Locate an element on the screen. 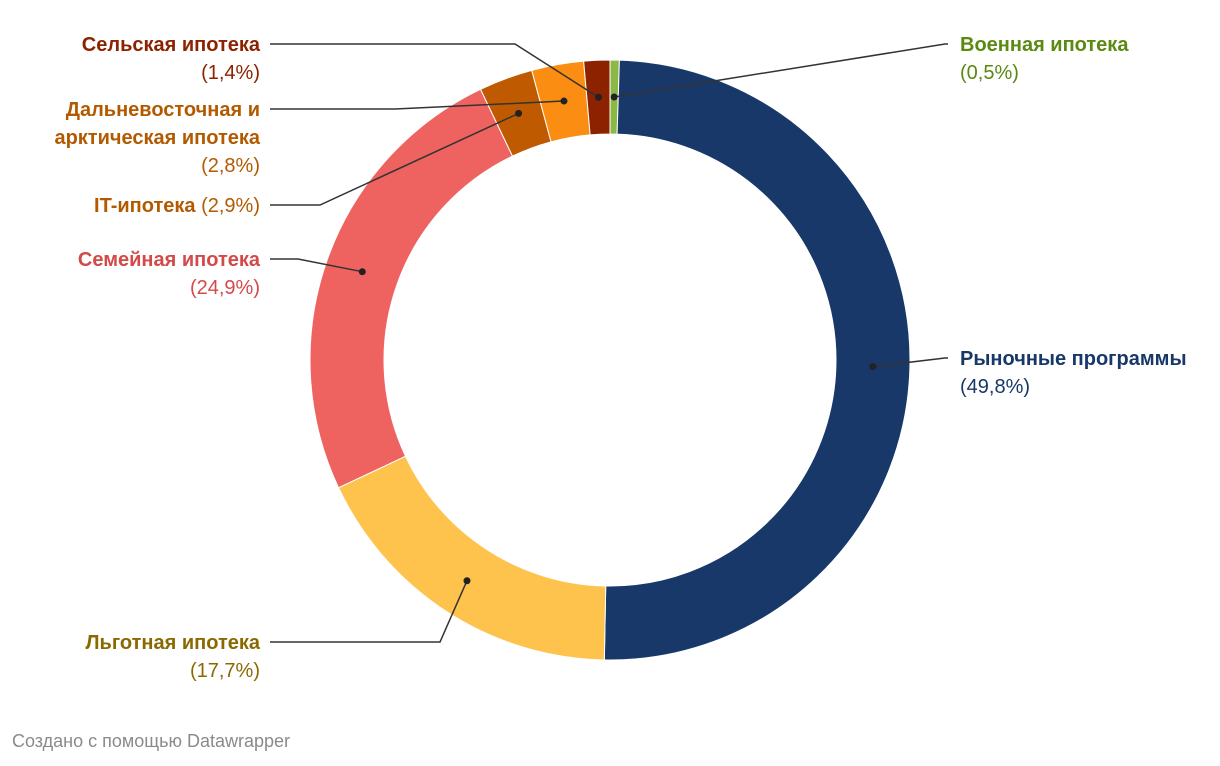  slice-value-5: (2,8%) is located at coordinates (230, 166).